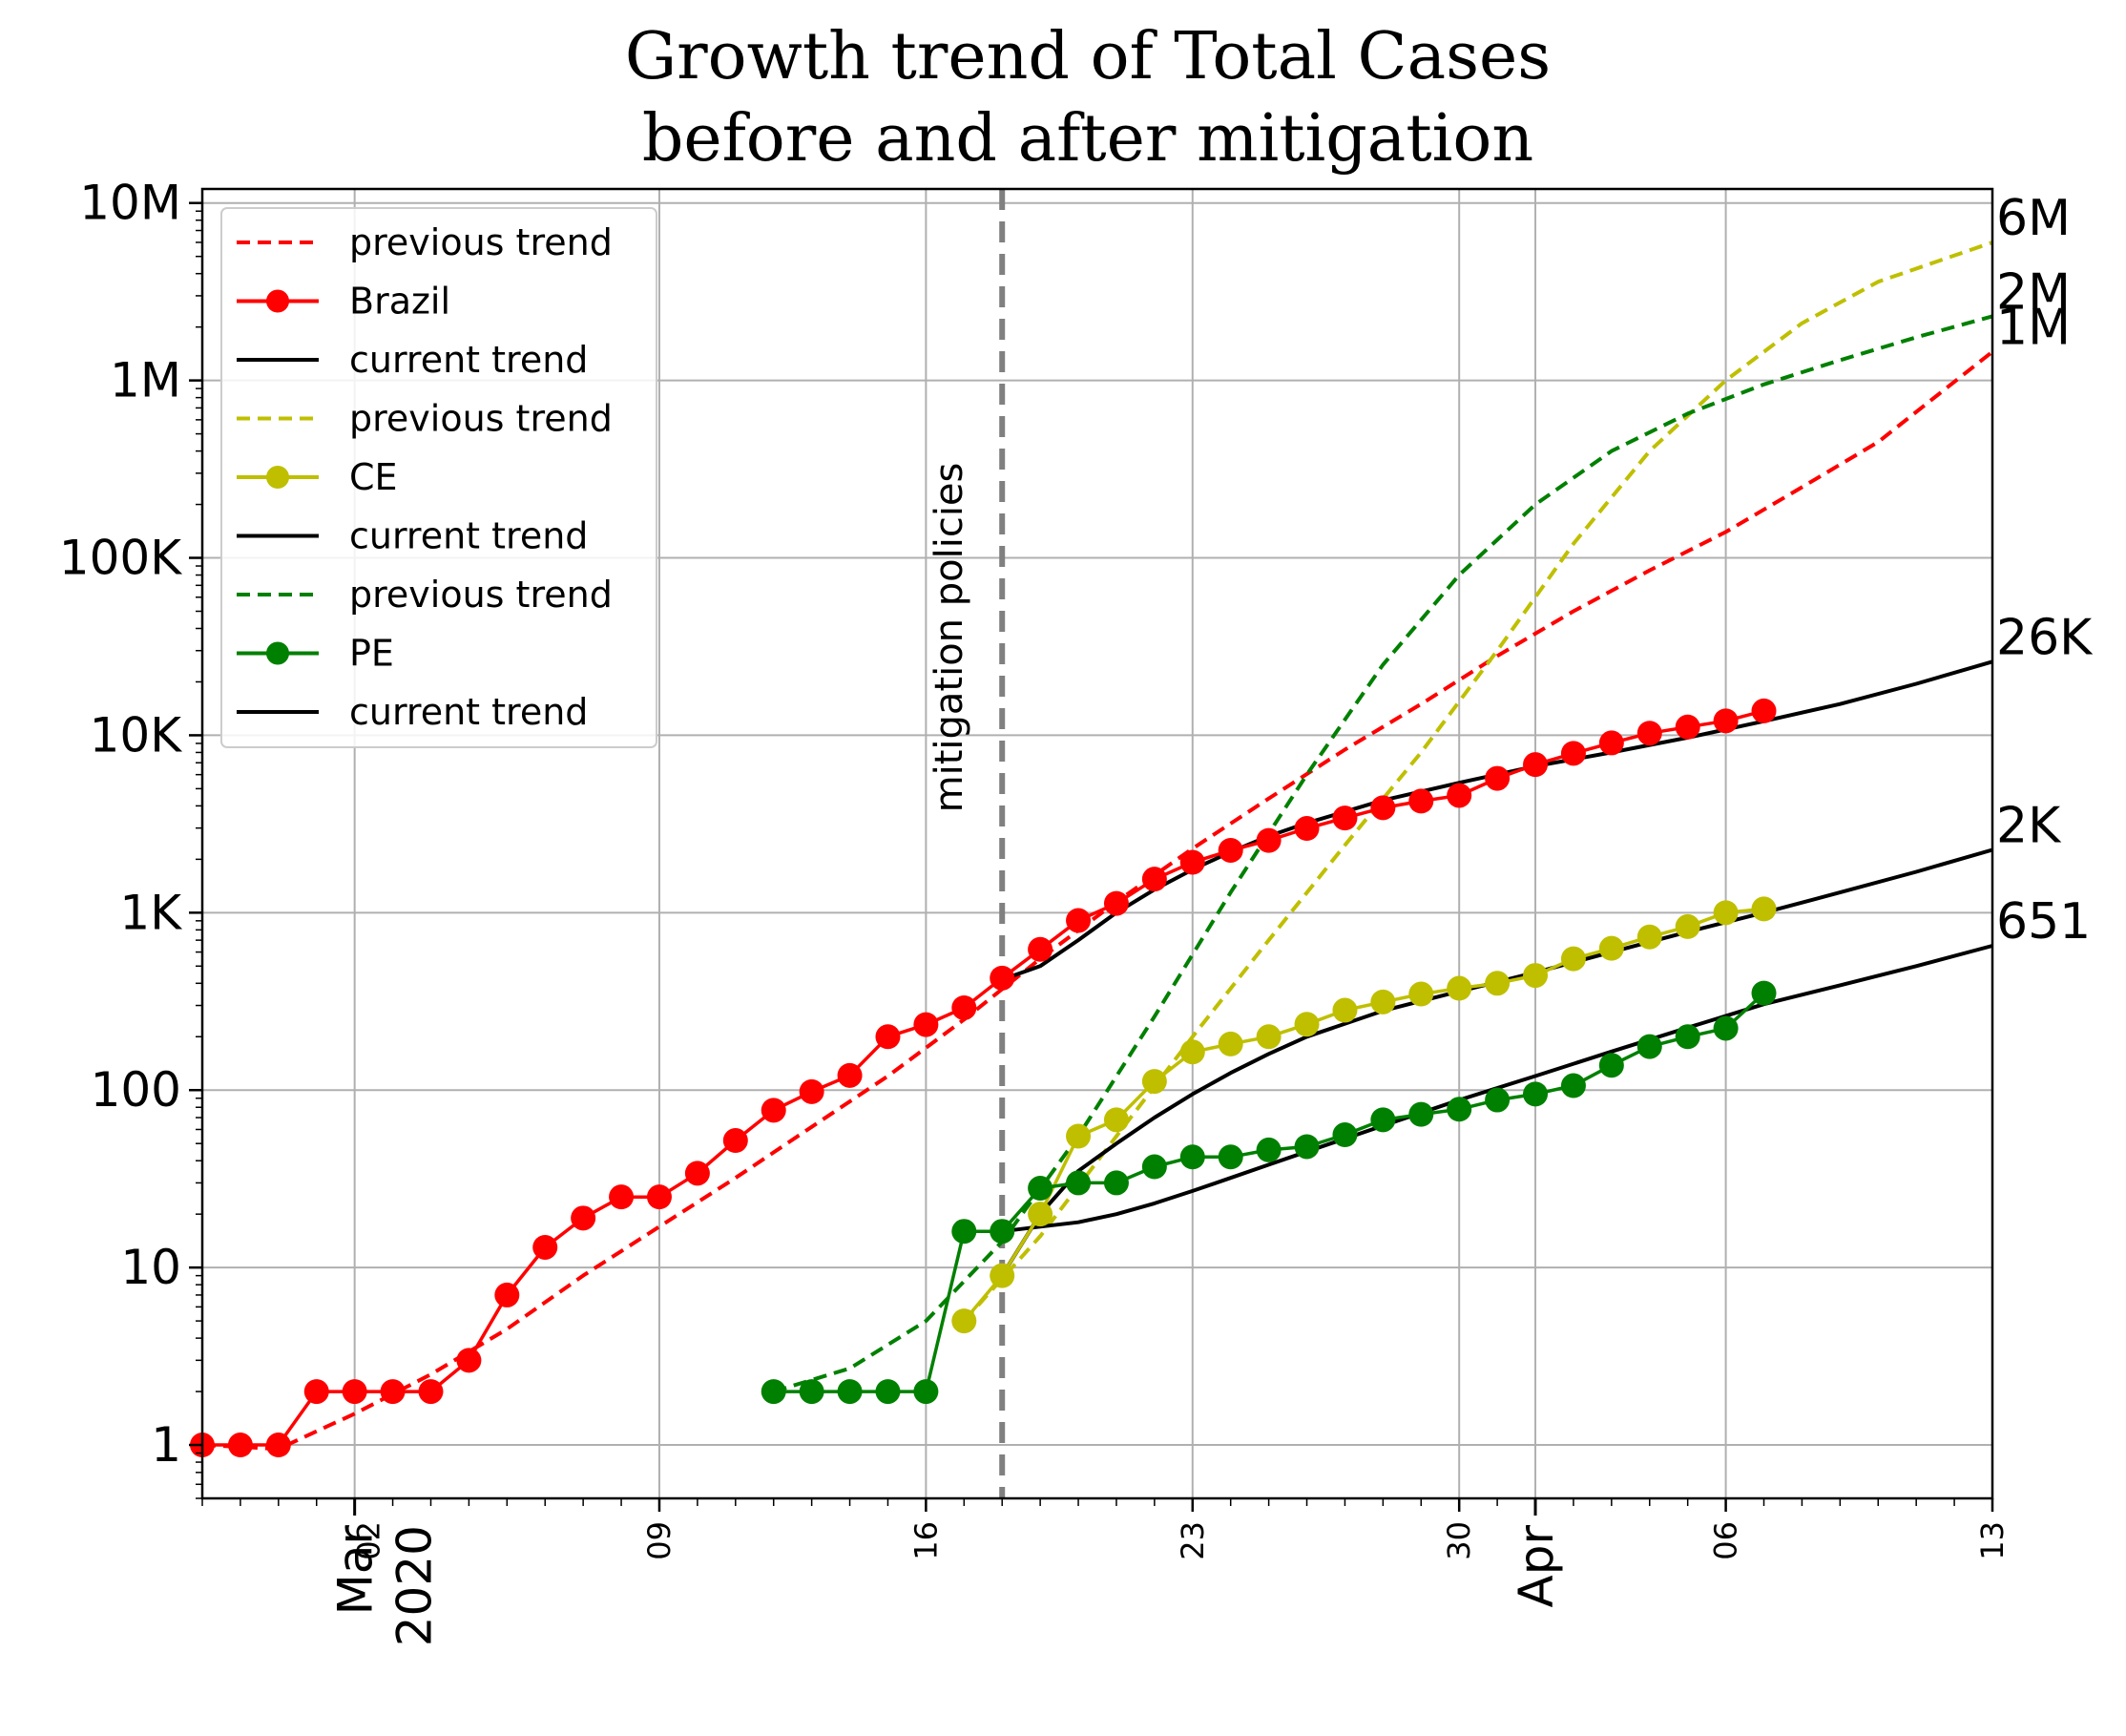 This screenshot has height=1736, width=2126. What do you see at coordinates (659, 1540) in the screenshot?
I see `xtick-label: 09` at bounding box center [659, 1540].